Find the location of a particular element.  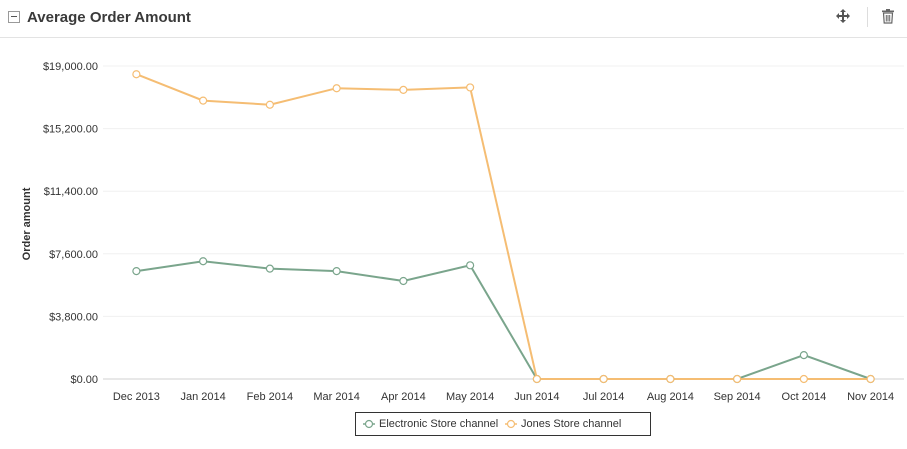

legend-item-electronic: Electronic Store channel is located at coordinates (430, 424).